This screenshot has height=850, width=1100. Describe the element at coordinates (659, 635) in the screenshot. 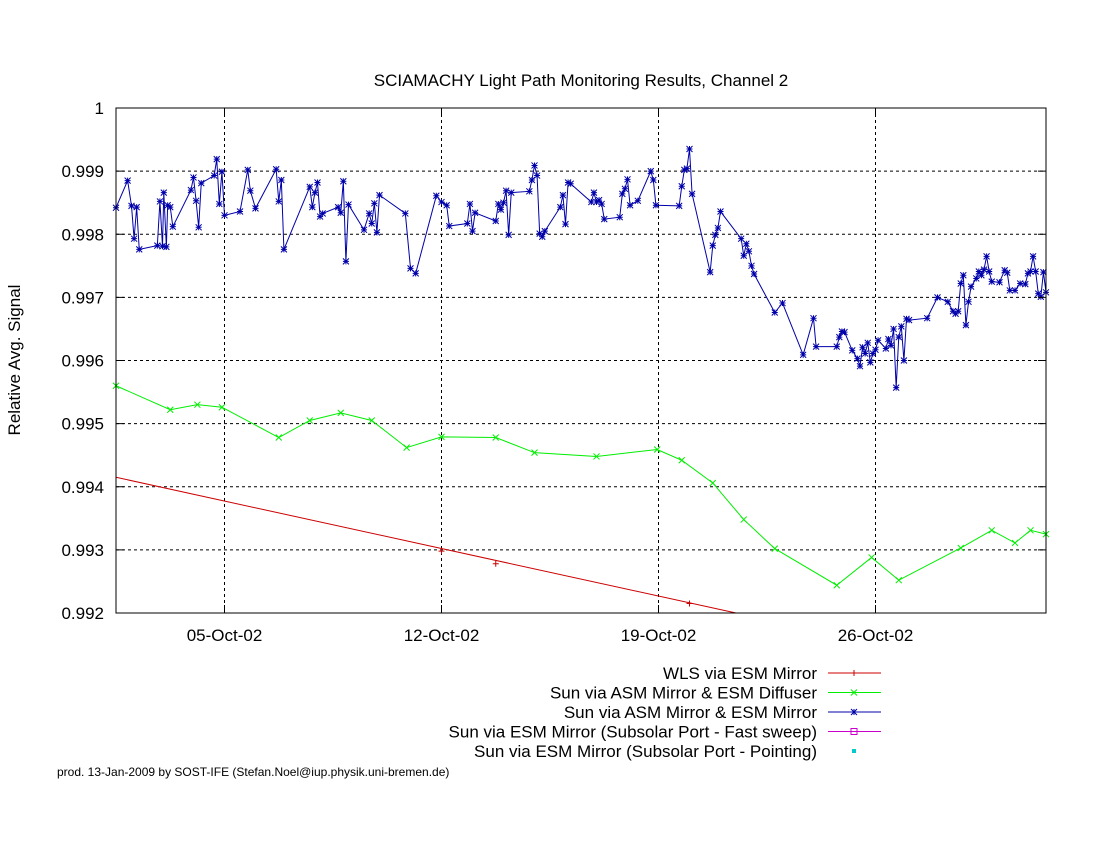

I see `x-tick-label: 19-Oct-02` at that location.